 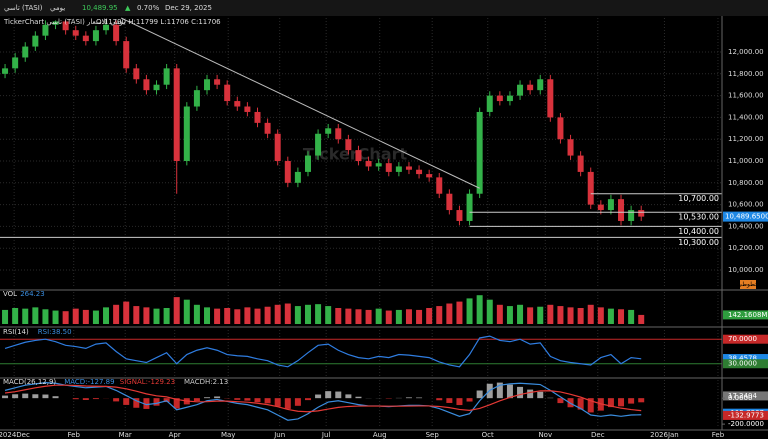 What do you see at coordinates (742, 364) in the screenshot?
I see `y-tick-label: 30.0000` at bounding box center [742, 364].